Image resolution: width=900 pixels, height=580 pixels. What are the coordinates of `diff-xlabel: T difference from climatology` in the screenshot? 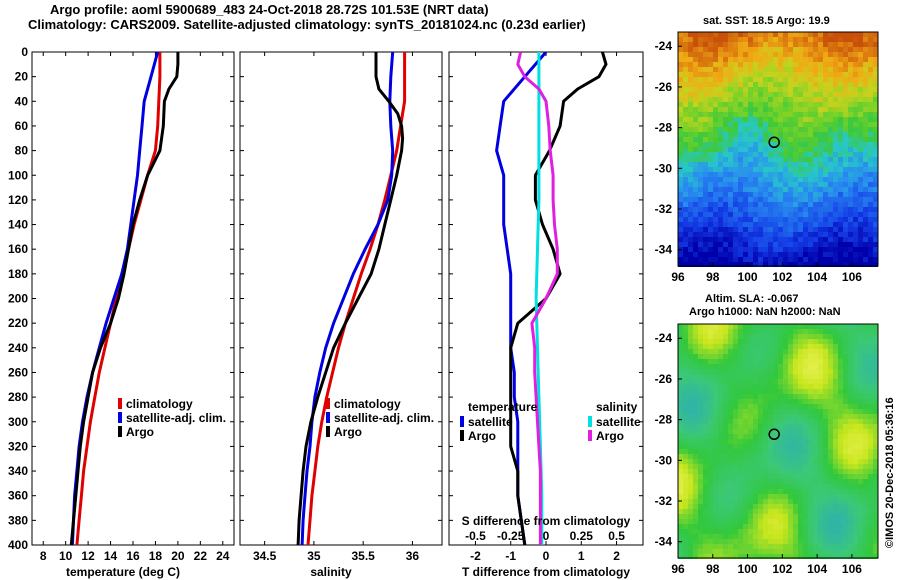 It's located at (546, 572).